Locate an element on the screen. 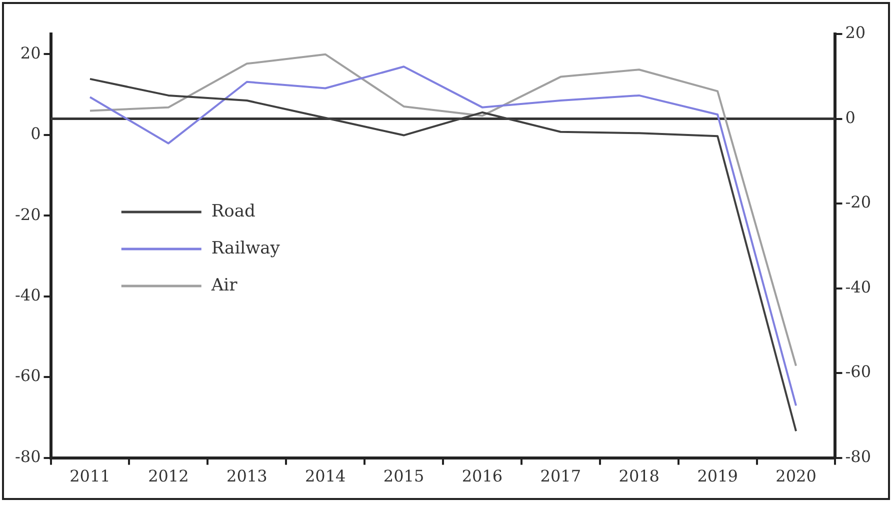 The width and height of the screenshot is (896, 506). y-tick-label: -80 is located at coordinates (28, 456).